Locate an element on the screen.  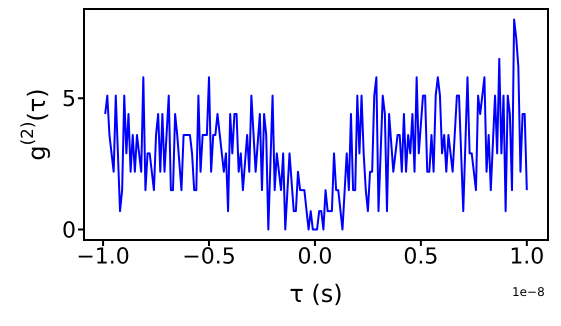
y-tick-label: 0 is located at coordinates (69, 231).